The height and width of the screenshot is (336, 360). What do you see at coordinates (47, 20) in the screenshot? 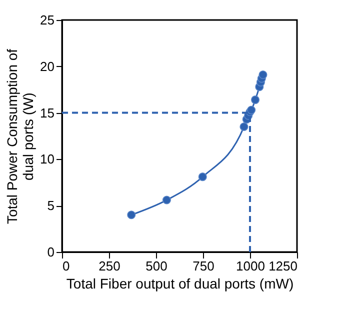
I see `y-tick-label: 25` at bounding box center [47, 20].